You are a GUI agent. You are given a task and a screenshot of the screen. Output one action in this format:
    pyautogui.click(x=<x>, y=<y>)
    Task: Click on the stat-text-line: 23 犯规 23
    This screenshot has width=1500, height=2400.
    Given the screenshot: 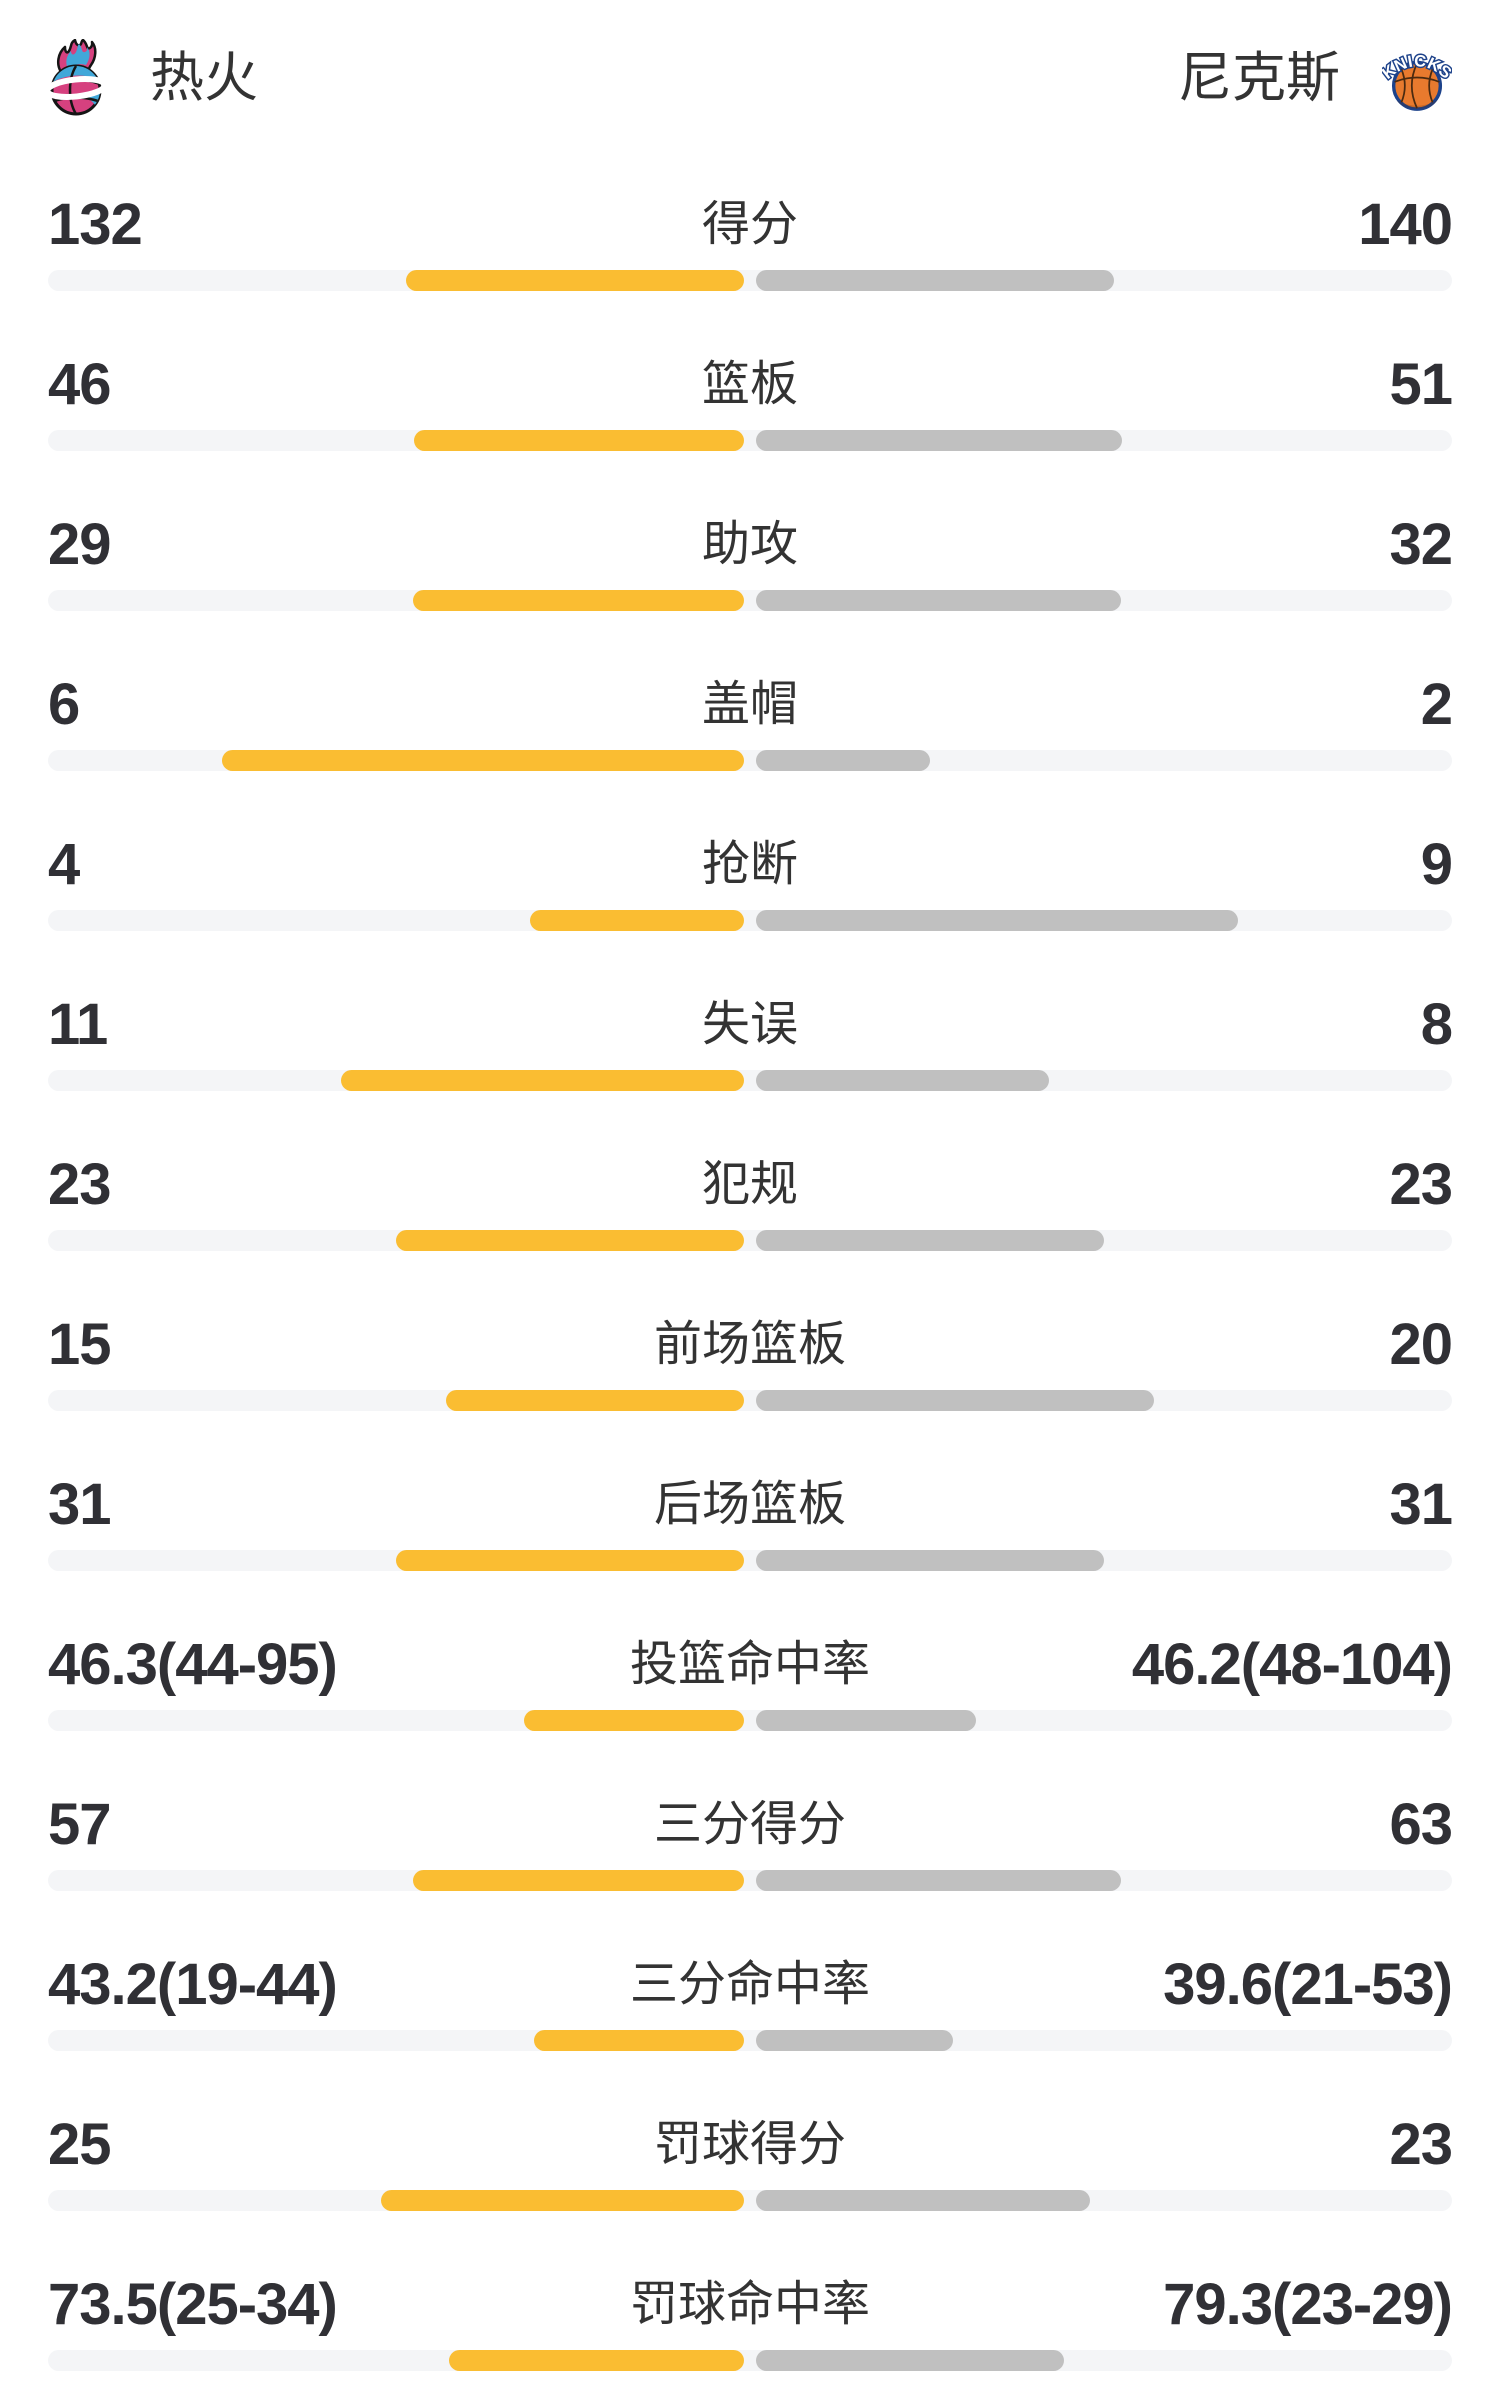 What is the action you would take?
    pyautogui.click(x=750, y=1184)
    